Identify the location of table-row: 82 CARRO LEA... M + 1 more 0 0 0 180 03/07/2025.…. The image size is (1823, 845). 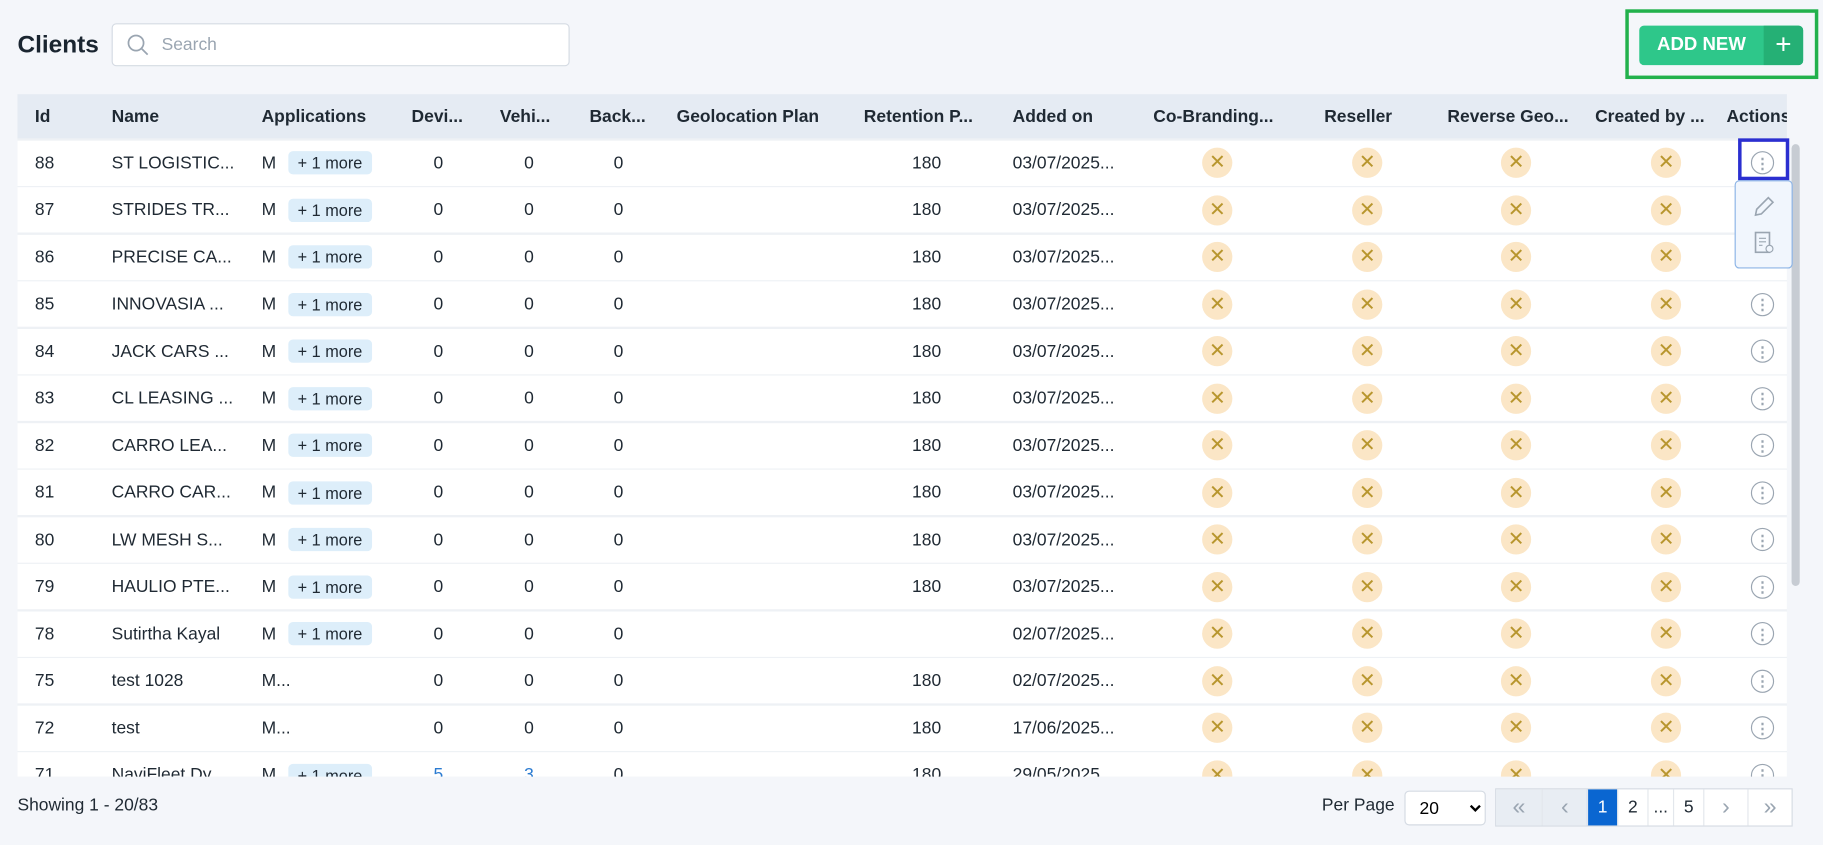
(902, 445).